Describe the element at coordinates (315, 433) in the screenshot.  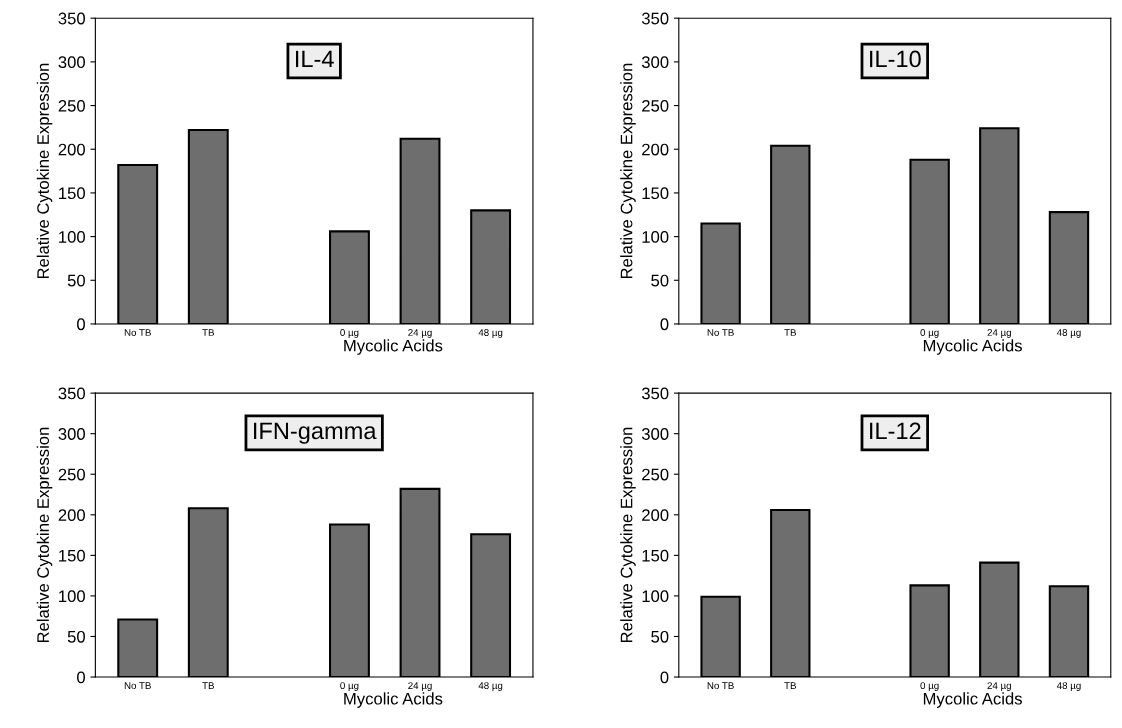
I see `text: IFN-gamma` at that location.